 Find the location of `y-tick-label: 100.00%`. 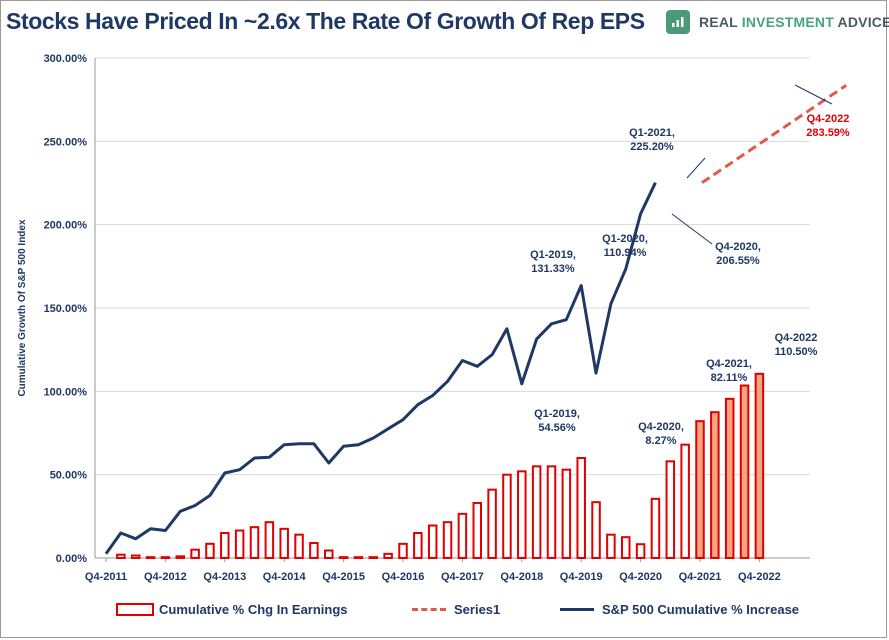

y-tick-label: 100.00% is located at coordinates (66, 392).